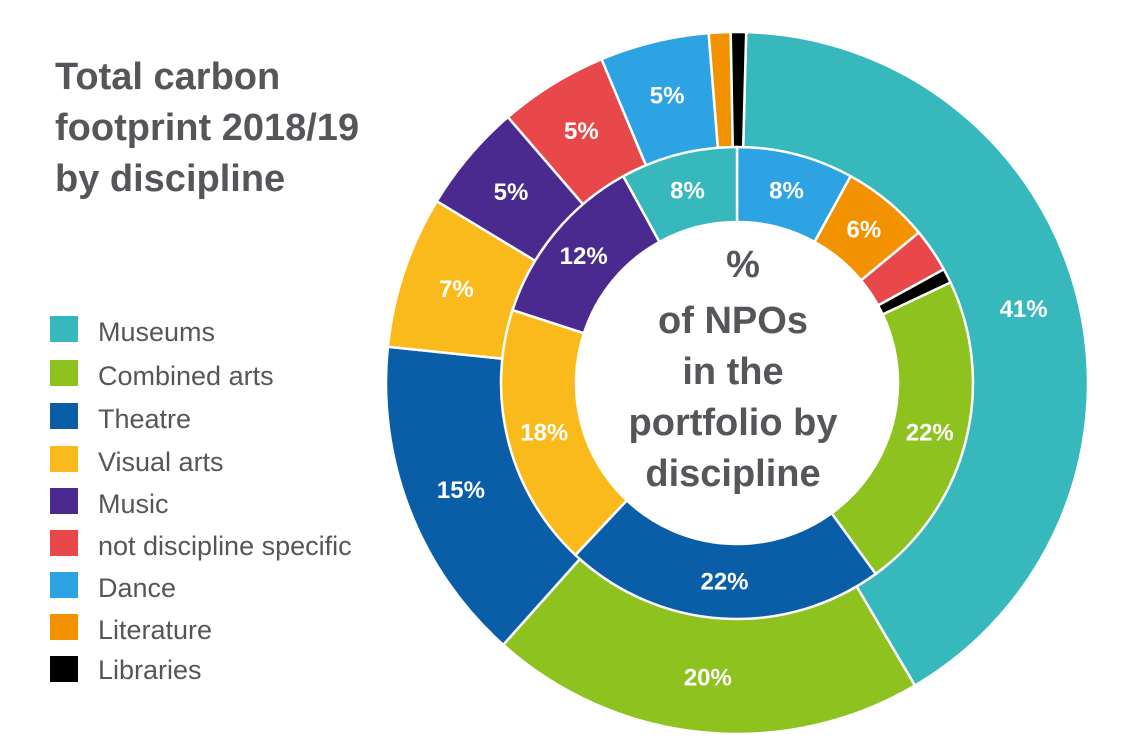  I want to click on center-label-line-3: in the, so click(732, 372).